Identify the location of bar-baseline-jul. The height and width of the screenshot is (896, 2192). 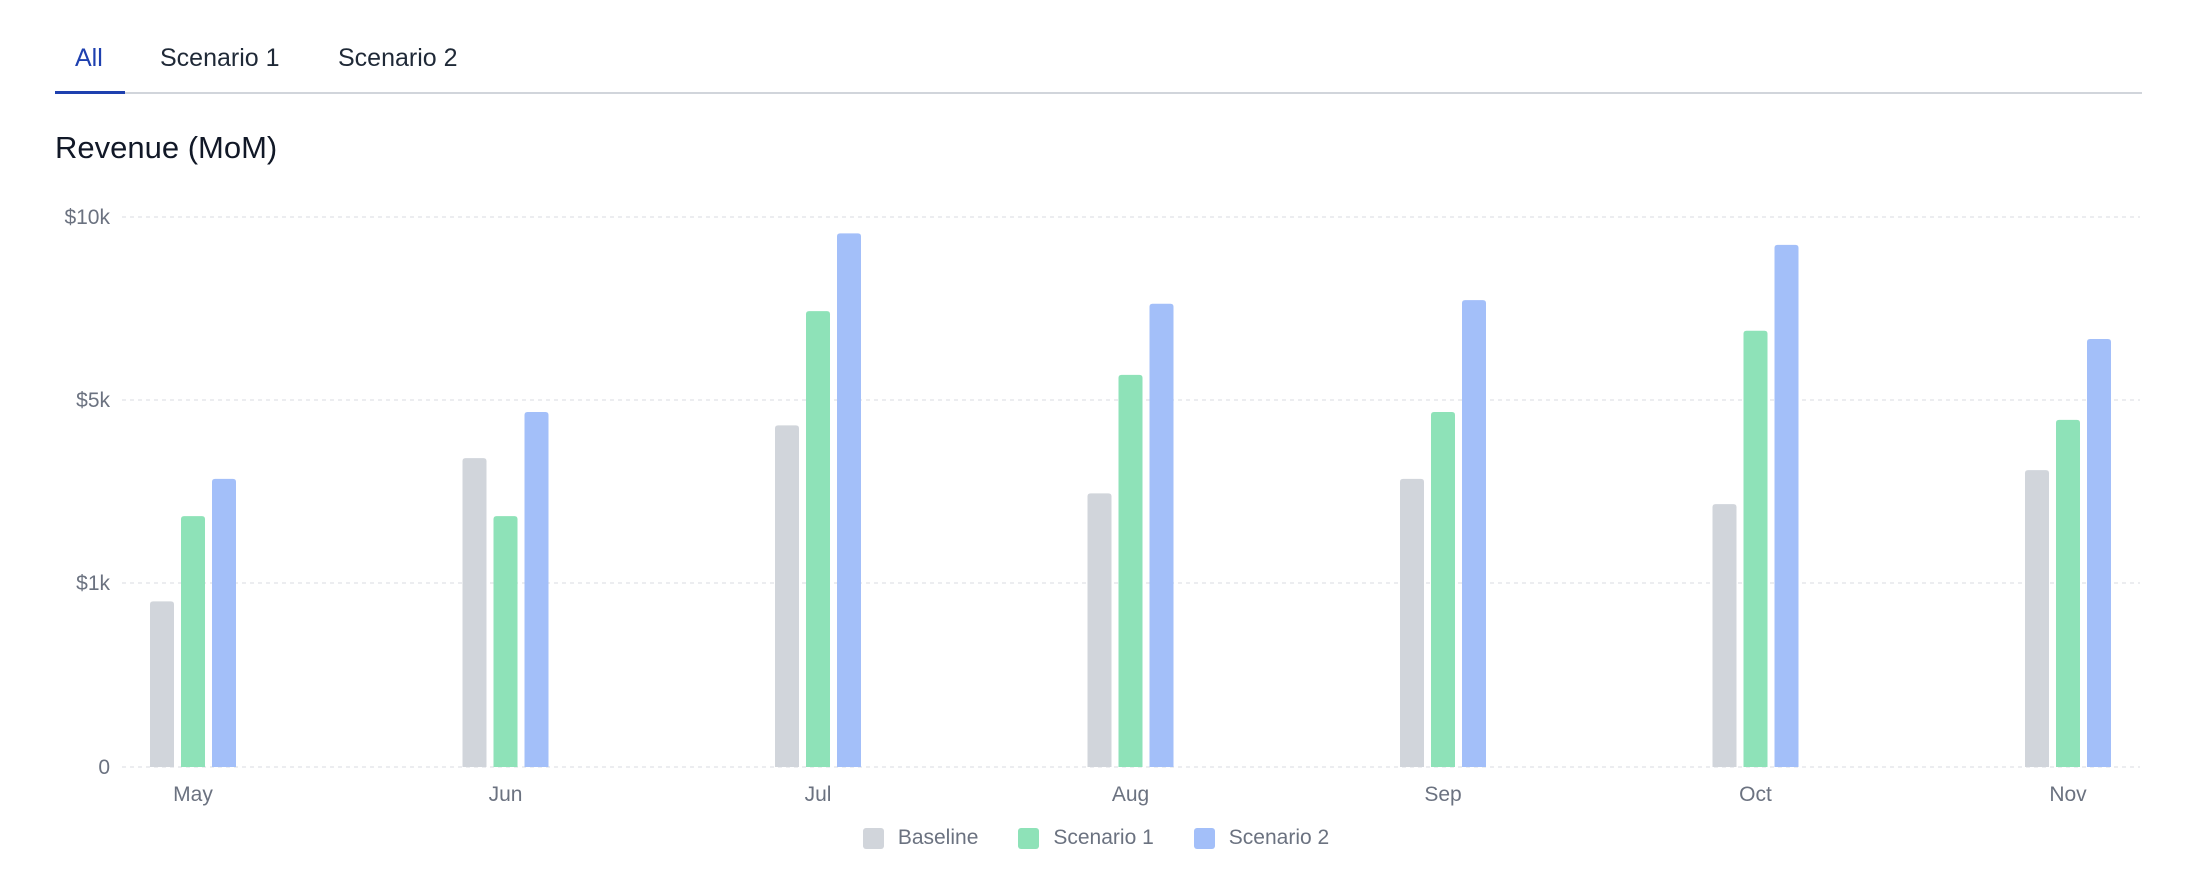
(787, 596).